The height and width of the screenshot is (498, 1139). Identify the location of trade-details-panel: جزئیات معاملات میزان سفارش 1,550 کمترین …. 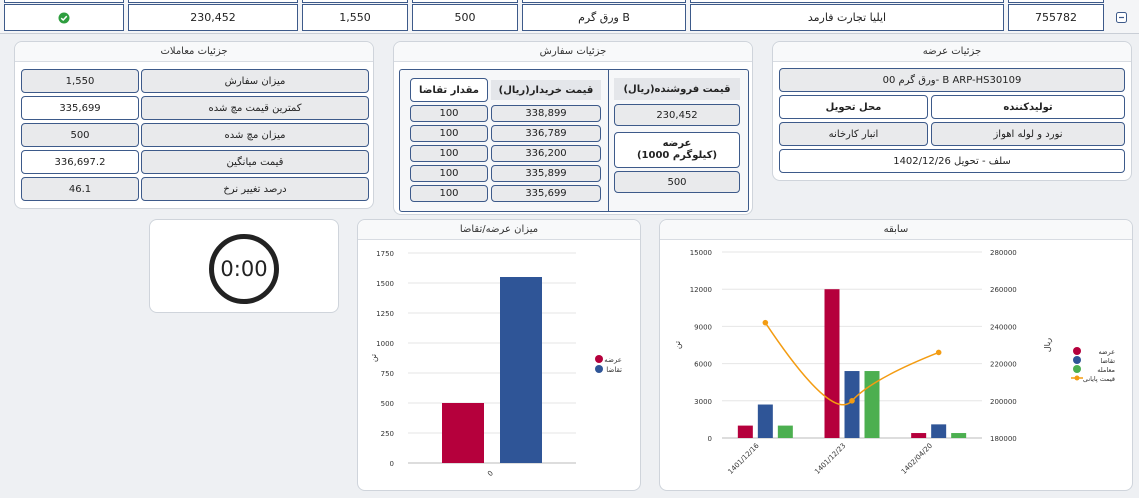
(194, 125).